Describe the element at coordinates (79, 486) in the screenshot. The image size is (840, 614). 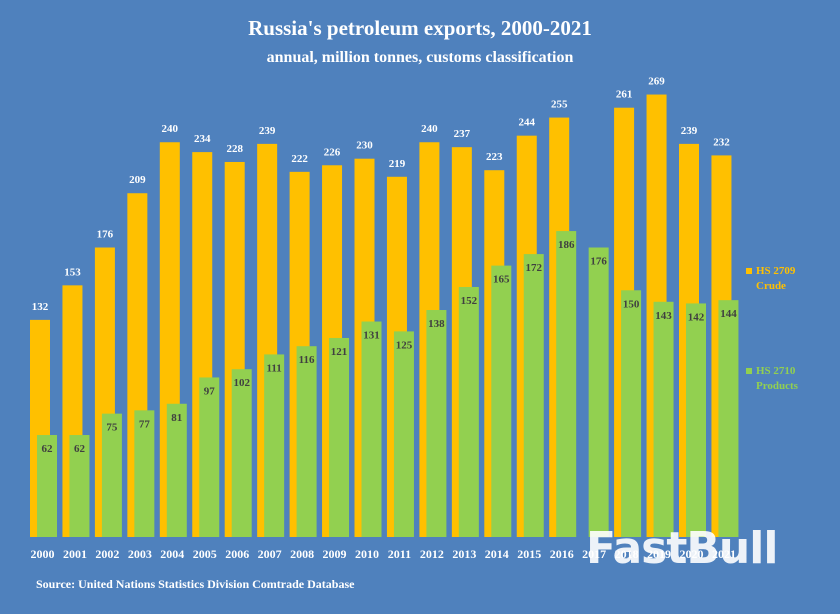
I see `bar-products-2001` at that location.